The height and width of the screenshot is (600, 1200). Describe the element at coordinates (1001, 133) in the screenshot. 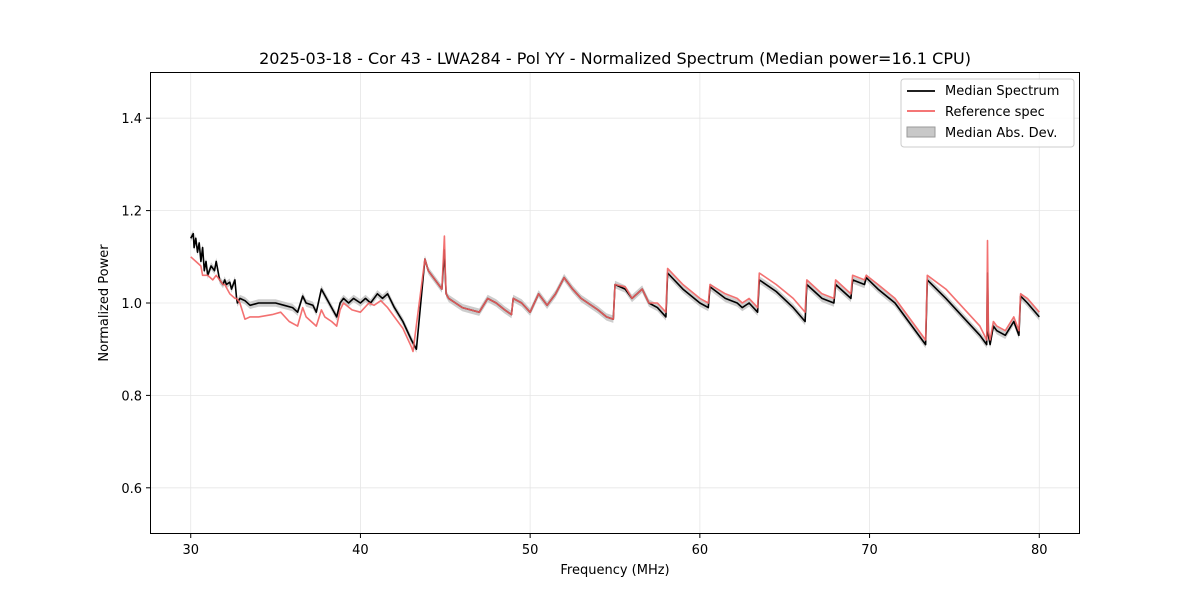

I see `legend-label-mad: Median Abs. Dev.` at that location.